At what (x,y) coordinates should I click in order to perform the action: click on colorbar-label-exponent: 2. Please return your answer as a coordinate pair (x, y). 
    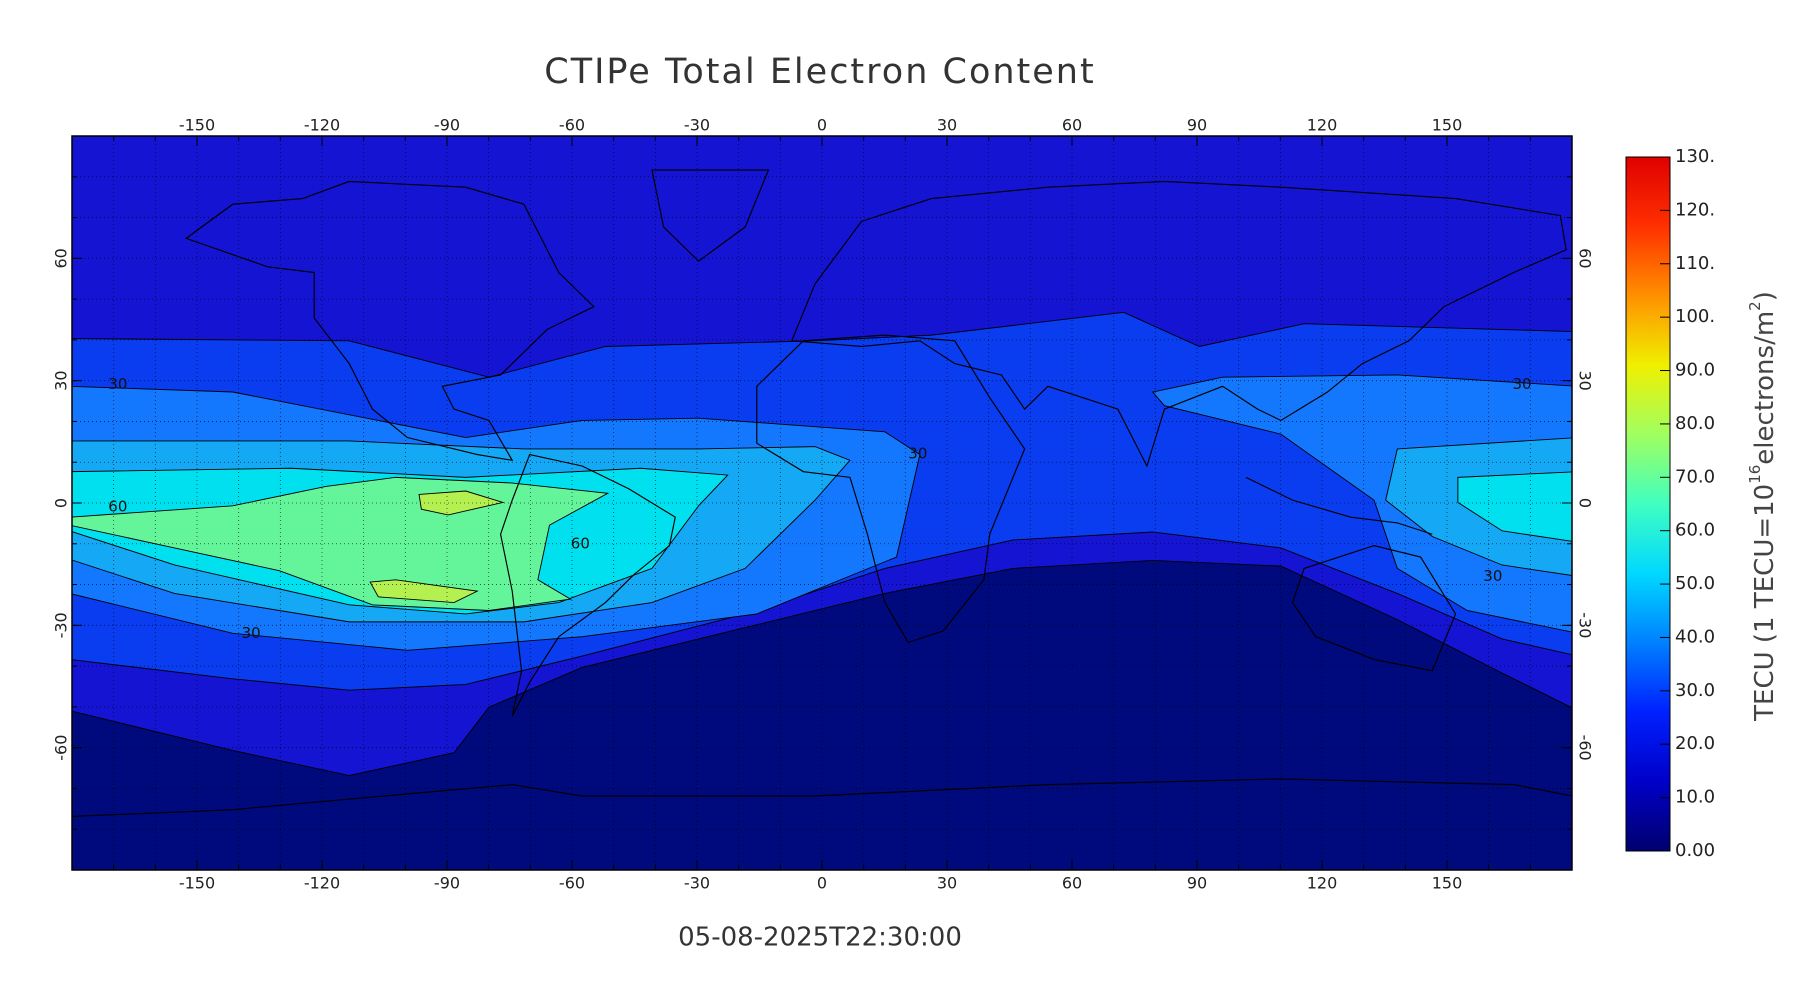
    Looking at the image, I should click on (1755, 306).